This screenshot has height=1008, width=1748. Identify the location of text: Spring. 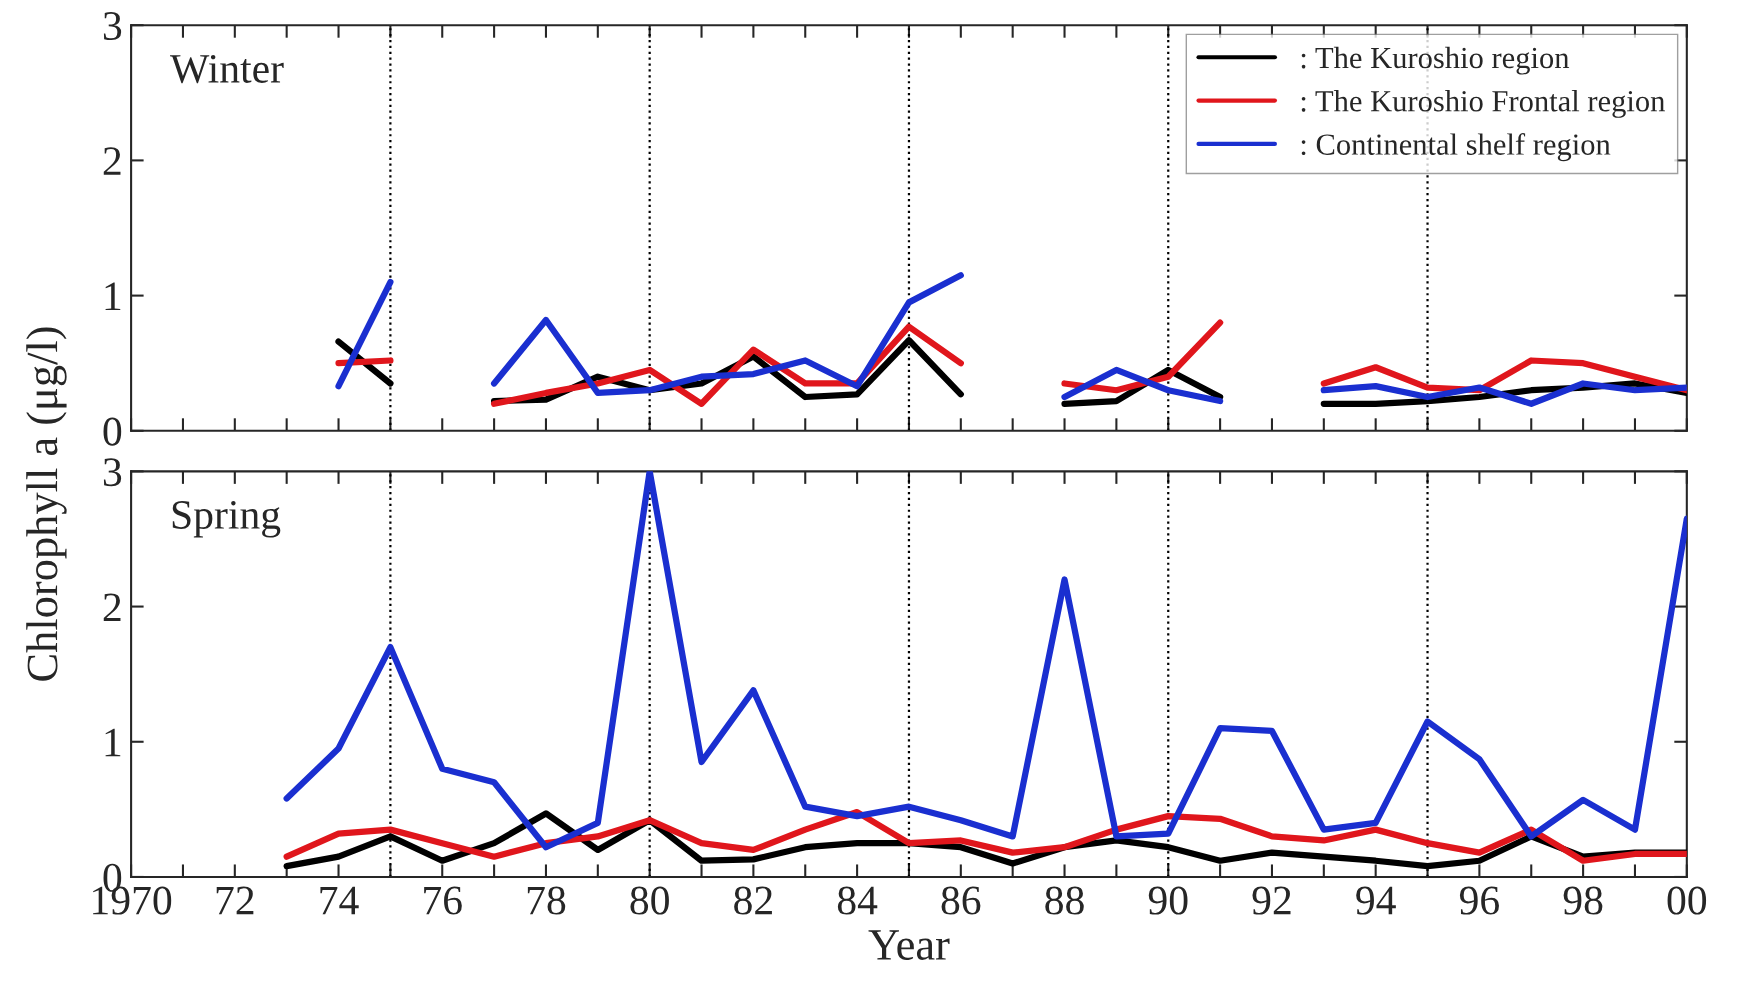
(226, 519).